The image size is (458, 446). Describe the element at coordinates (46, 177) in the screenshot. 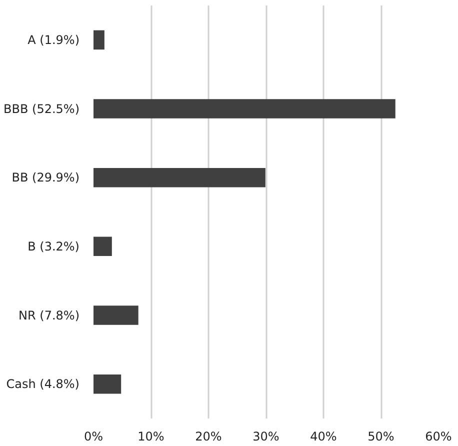

I see `y-tick-label: BB (29.9%)` at that location.